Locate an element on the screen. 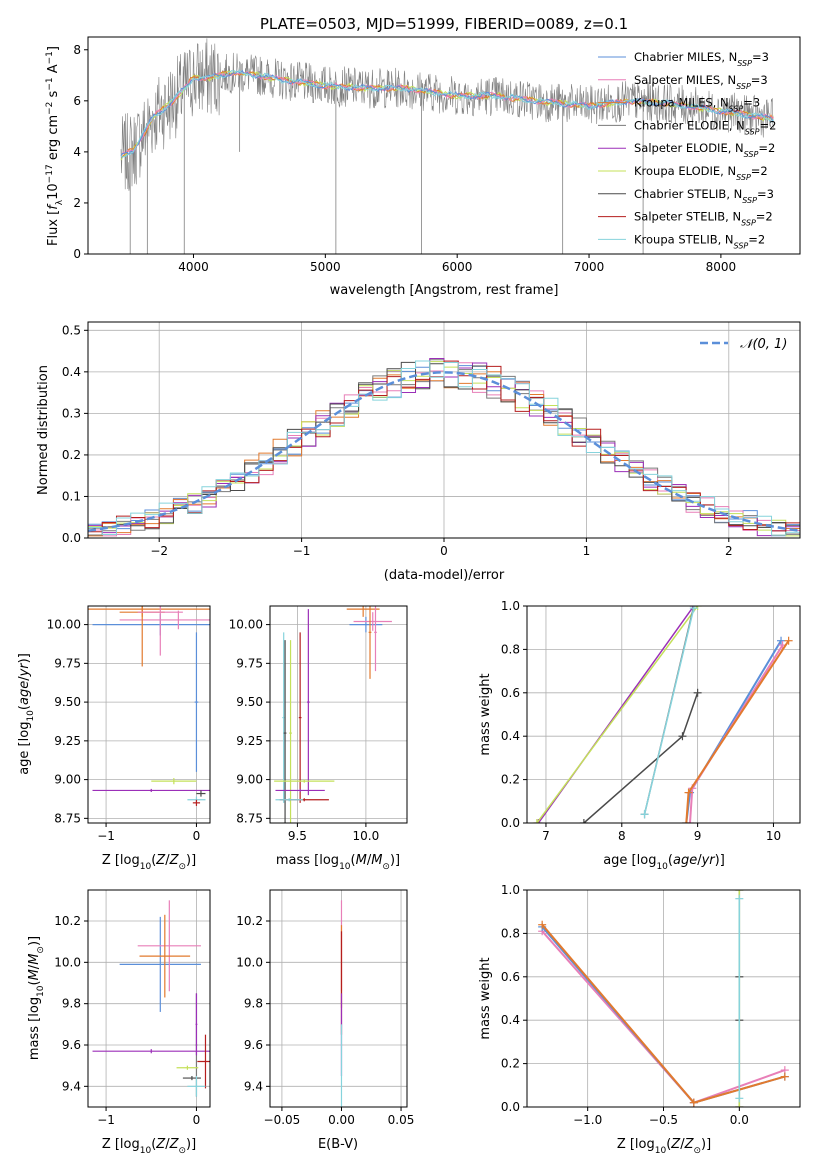 The image size is (819, 1170). x-tick-label: 4000 is located at coordinates (193, 267).